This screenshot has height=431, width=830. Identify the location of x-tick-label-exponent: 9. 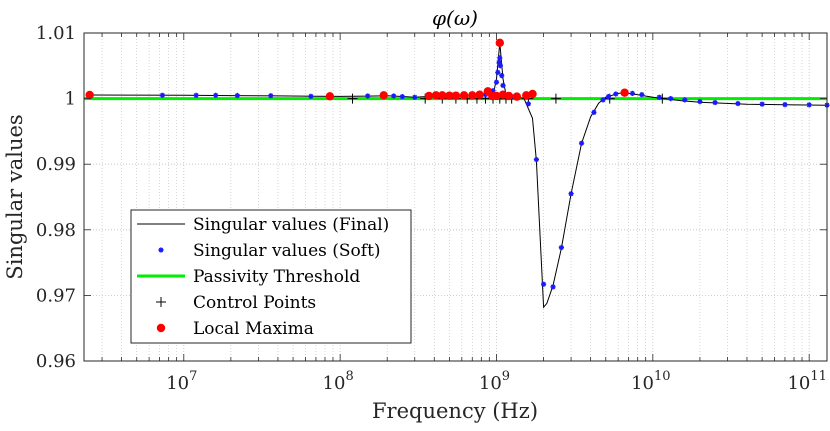
(506, 376).